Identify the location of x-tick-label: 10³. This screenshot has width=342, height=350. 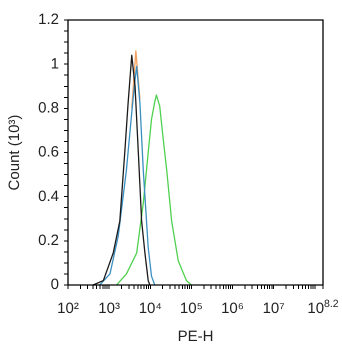
(109, 308).